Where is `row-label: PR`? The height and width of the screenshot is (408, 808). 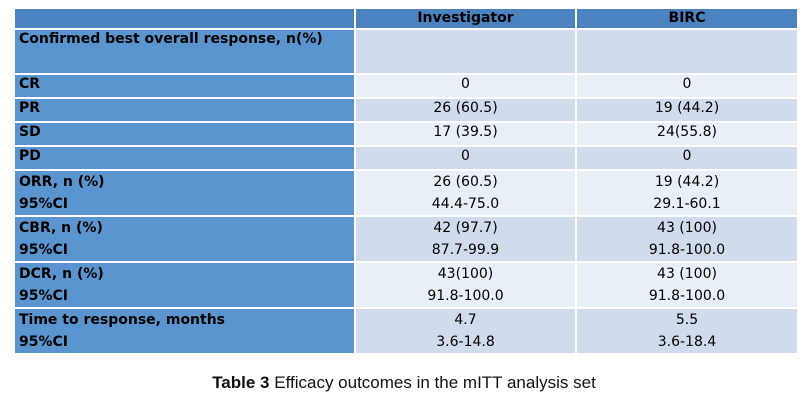 row-label: PR is located at coordinates (185, 111).